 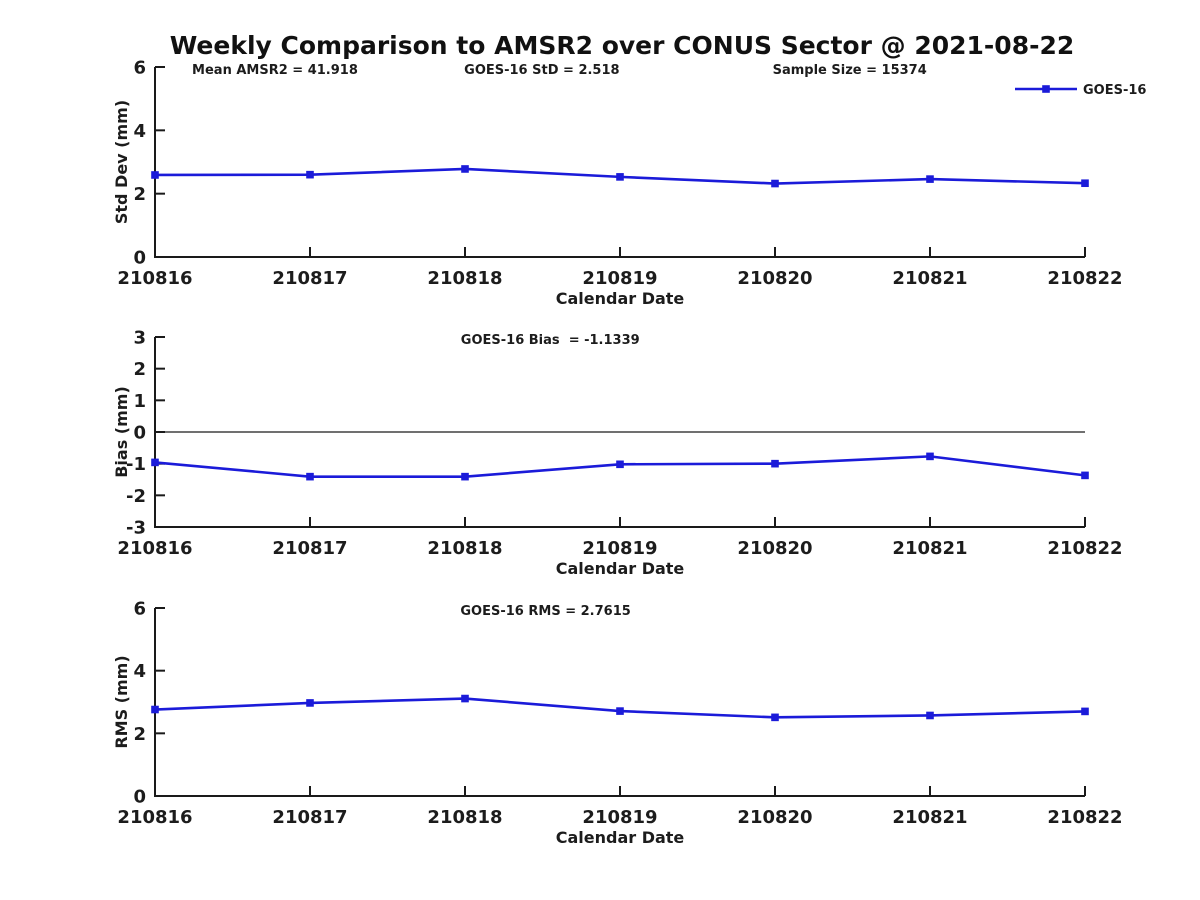 I want to click on legend-marker, so click(x=1046, y=89).